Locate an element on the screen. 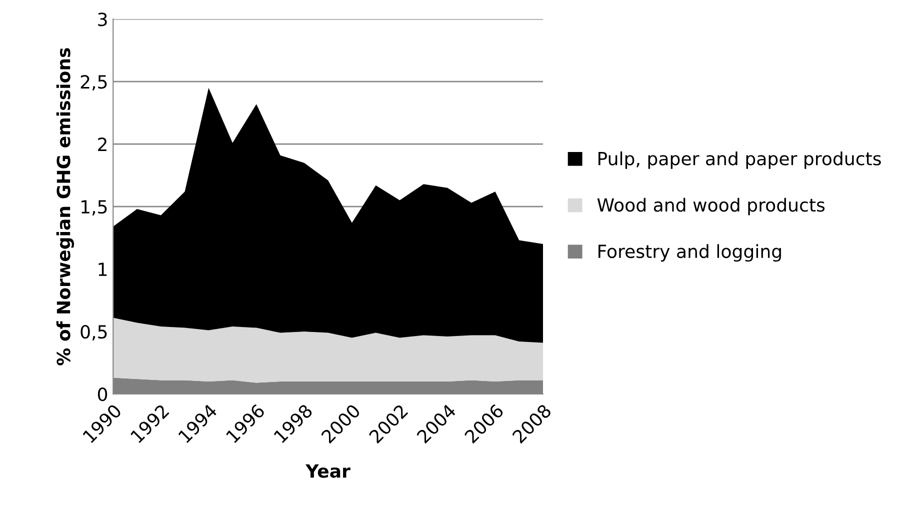  legend-label: Wood and wood products is located at coordinates (711, 207).